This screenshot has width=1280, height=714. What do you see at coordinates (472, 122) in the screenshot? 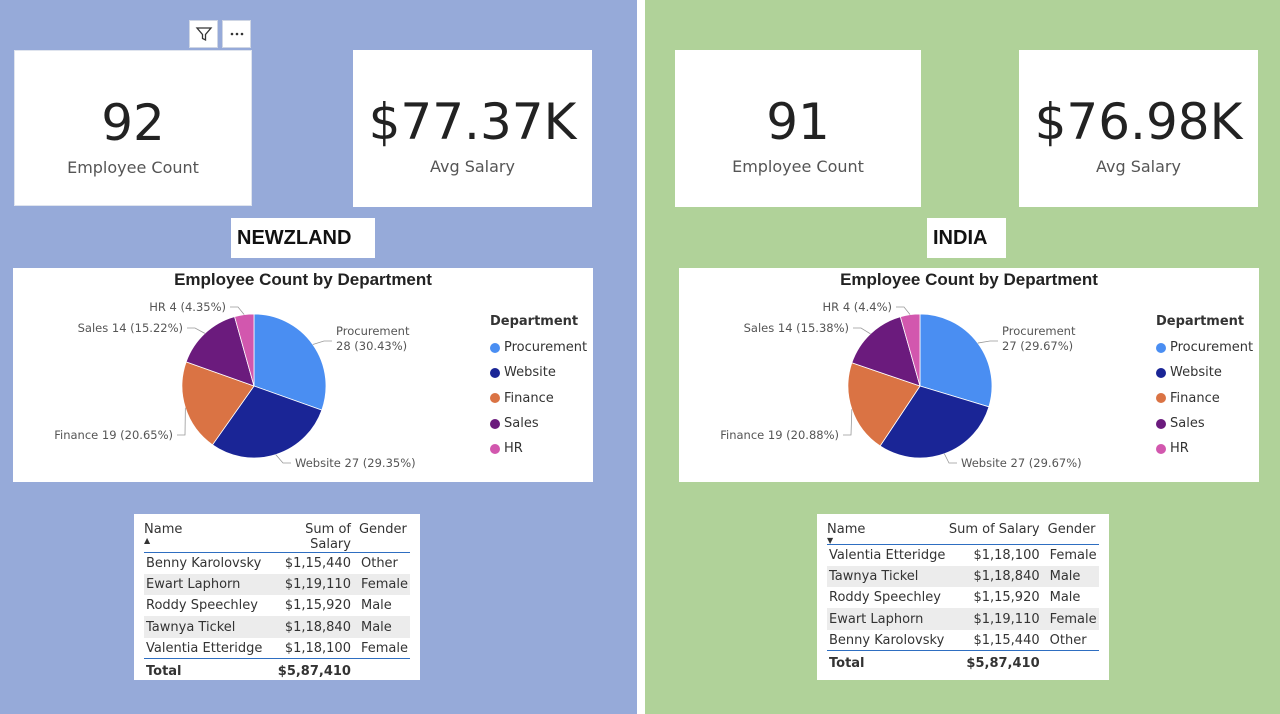
I see `avg-salary-value: $77.37K` at bounding box center [472, 122].